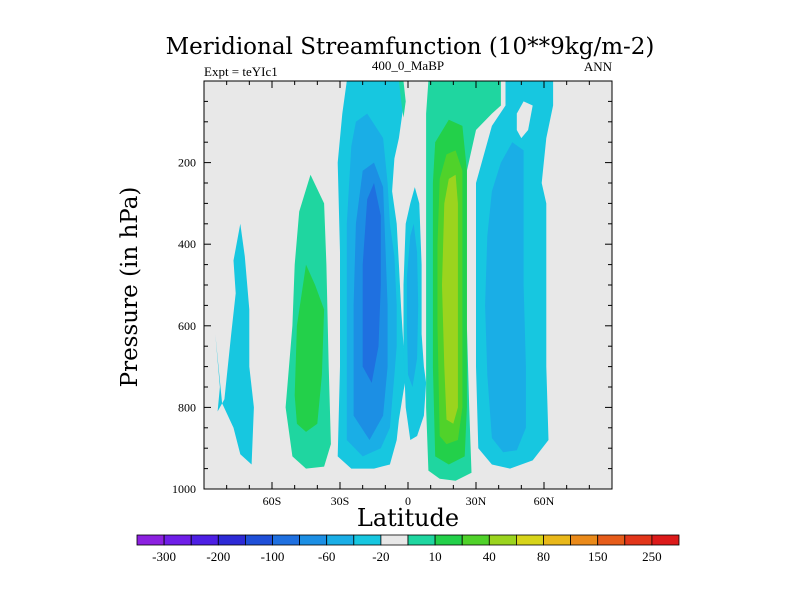 This screenshot has height=600, width=800. I want to click on colorbar-label: -100, so click(273, 556).